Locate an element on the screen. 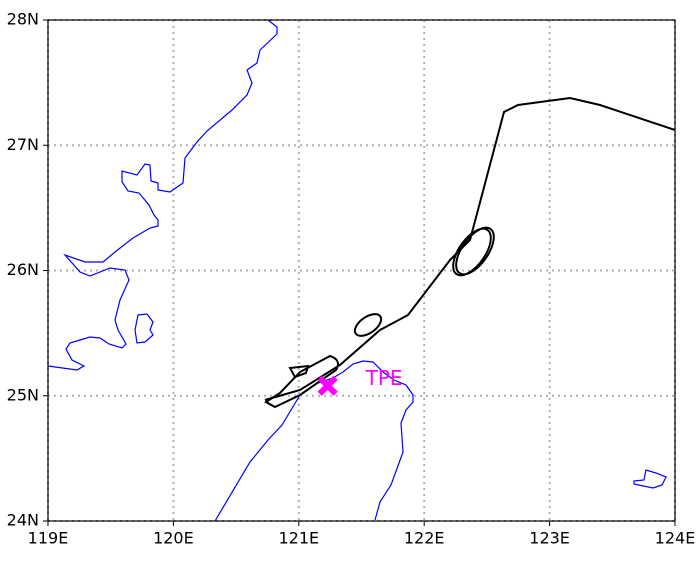 Image resolution: width=700 pixels, height=564 pixels. airport-marker is located at coordinates (327, 385).